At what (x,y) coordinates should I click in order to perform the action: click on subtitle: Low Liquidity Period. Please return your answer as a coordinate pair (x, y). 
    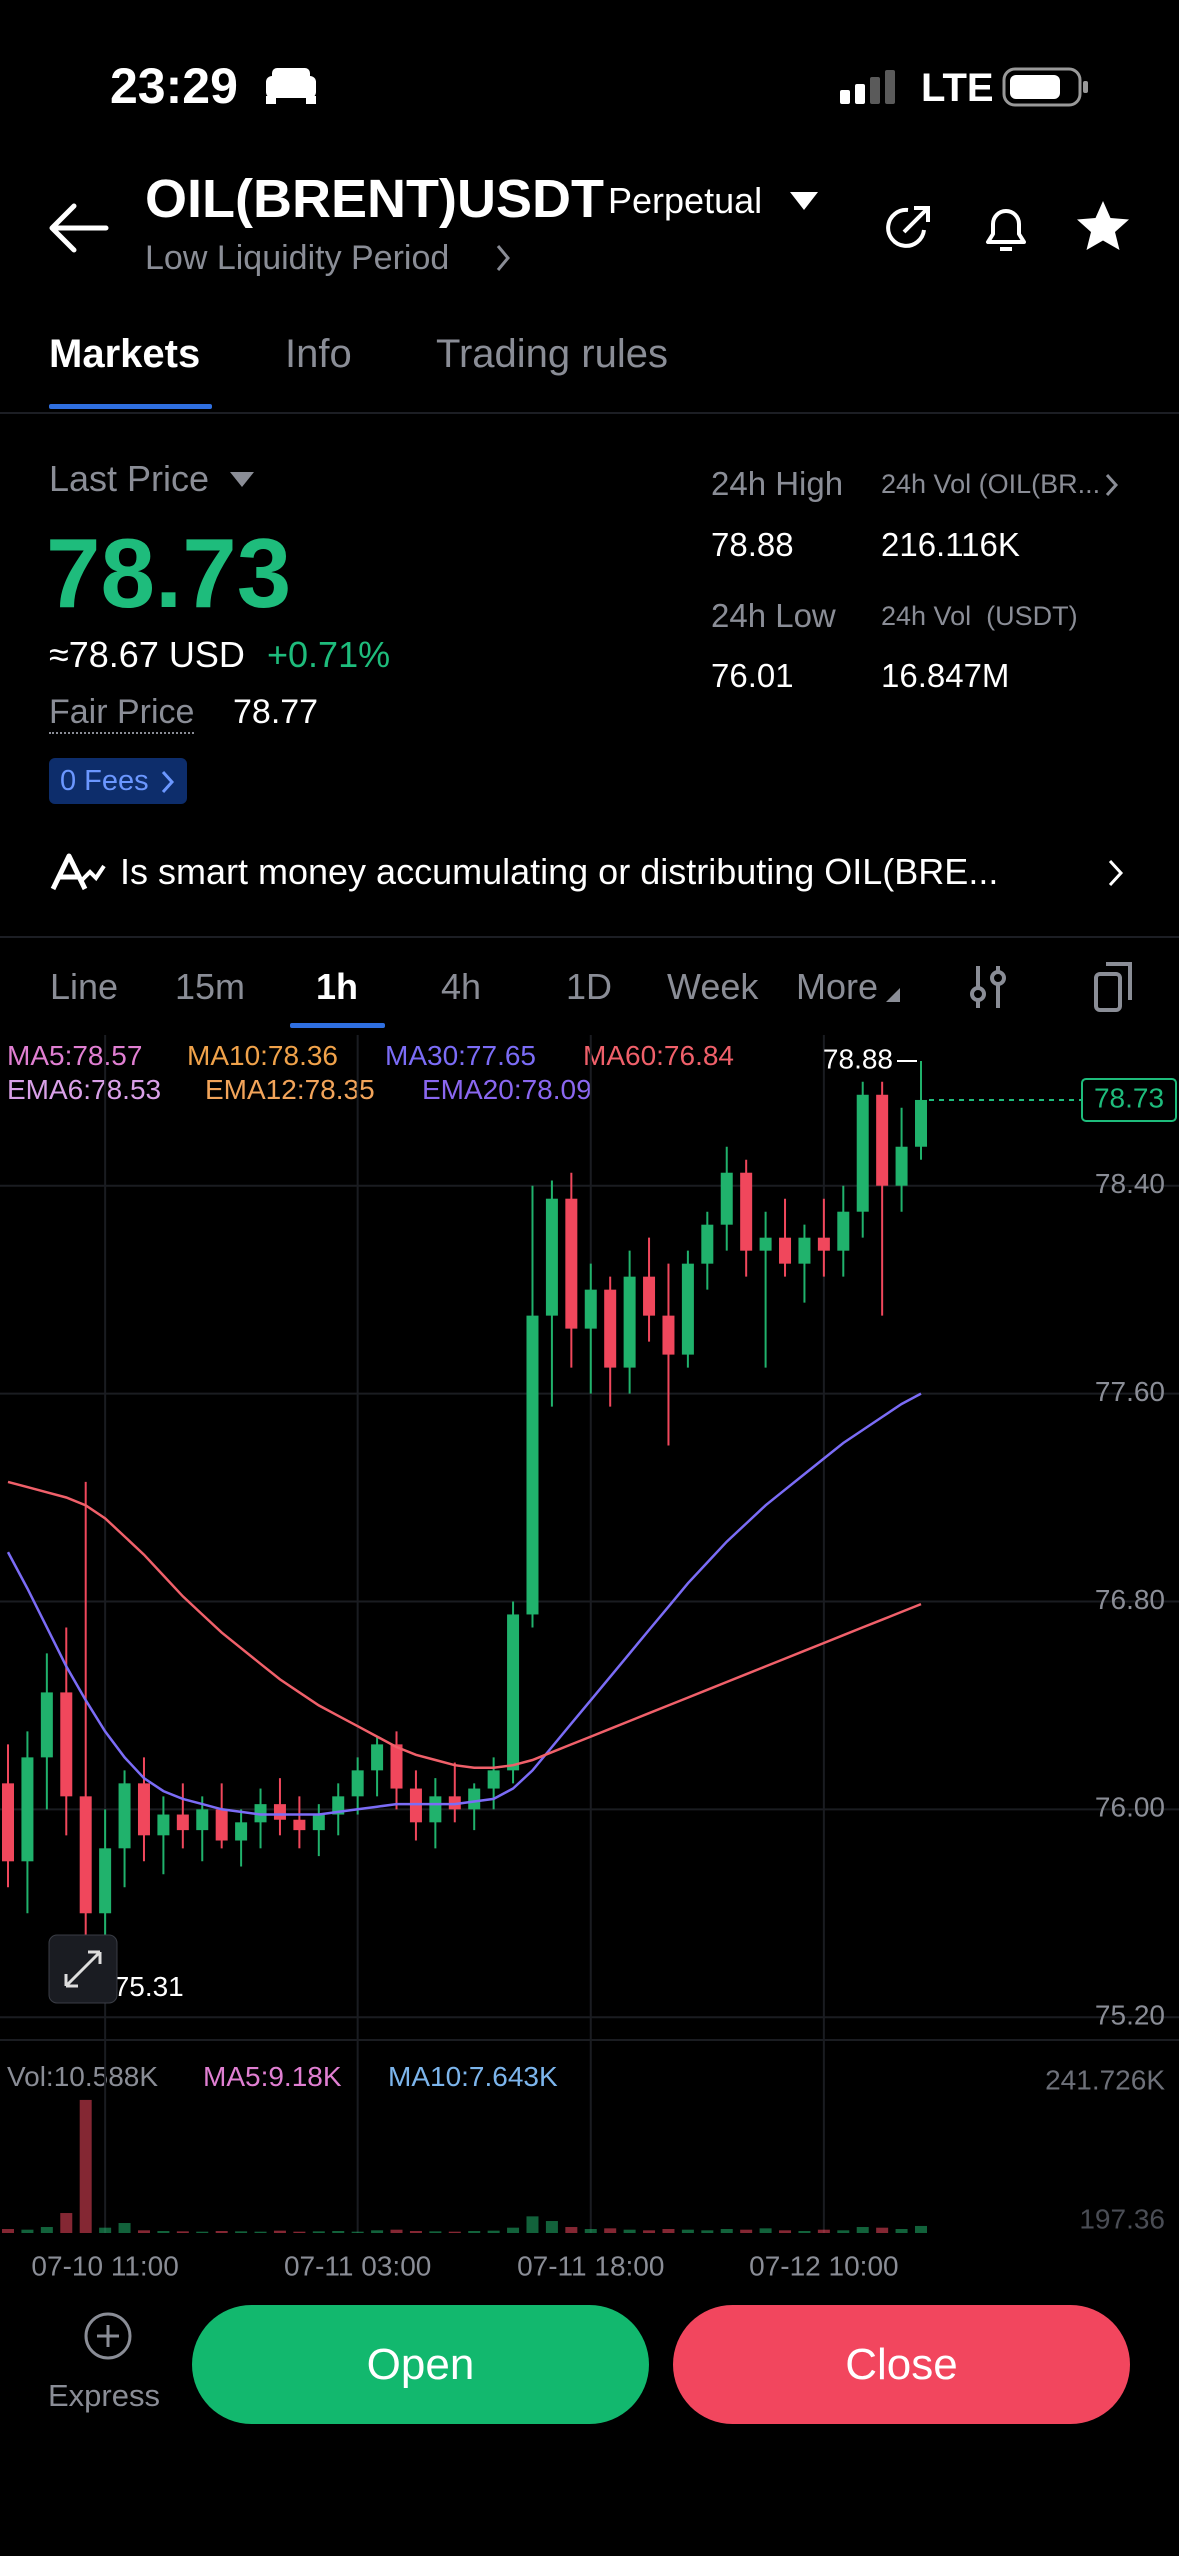
    Looking at the image, I should click on (297, 258).